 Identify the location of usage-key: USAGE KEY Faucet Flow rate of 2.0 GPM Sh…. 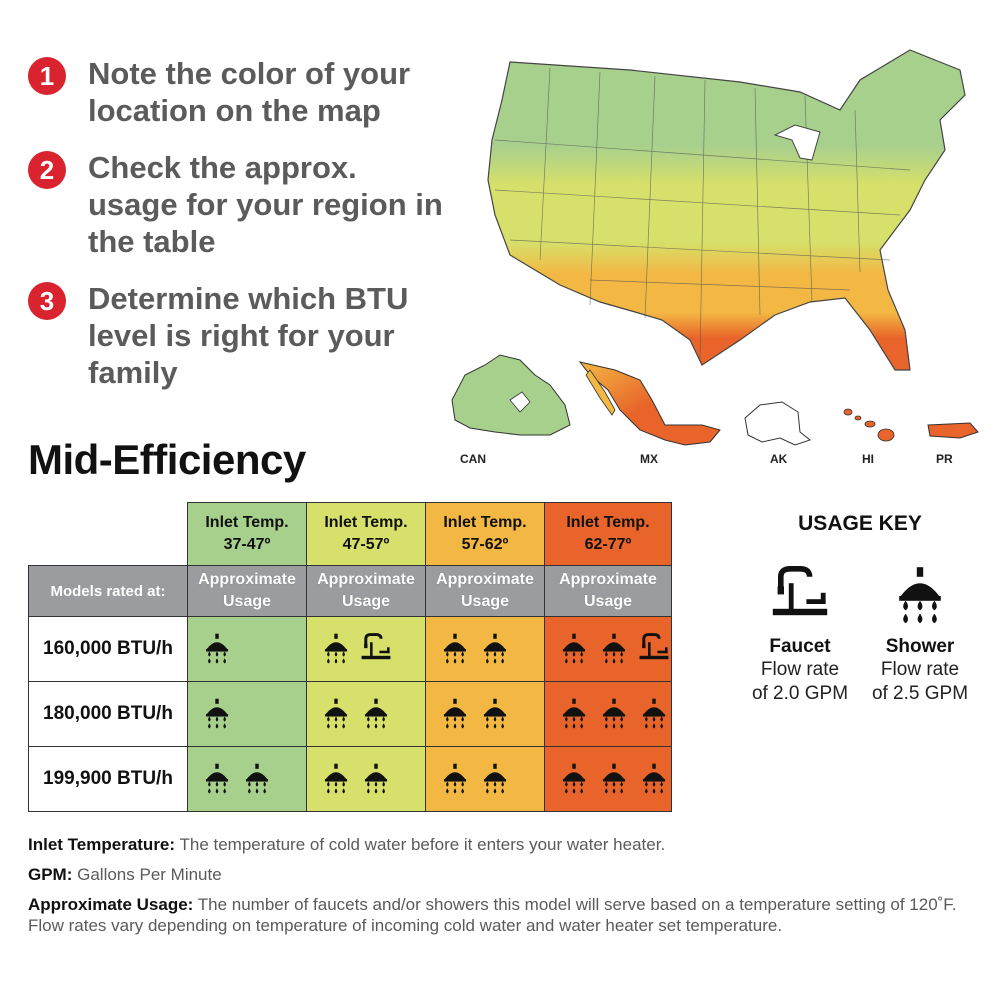
(860, 609).